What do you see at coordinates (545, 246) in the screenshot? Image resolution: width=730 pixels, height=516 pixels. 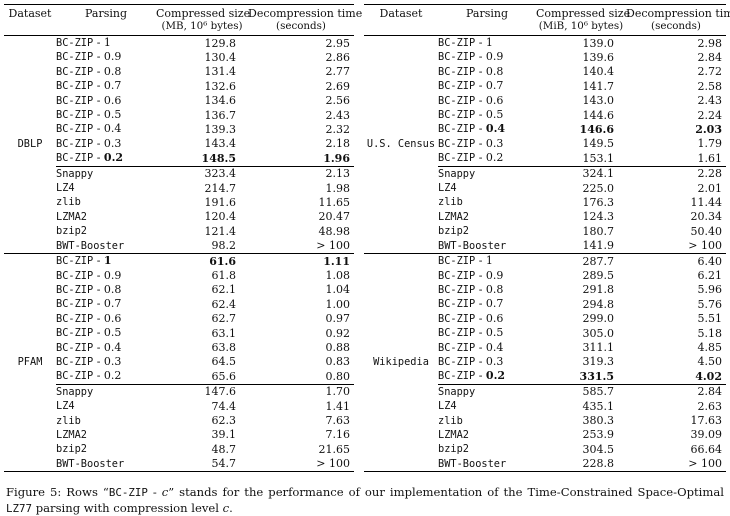 I see `table-row: BWT-Booster 141.9 > 100` at bounding box center [545, 246].